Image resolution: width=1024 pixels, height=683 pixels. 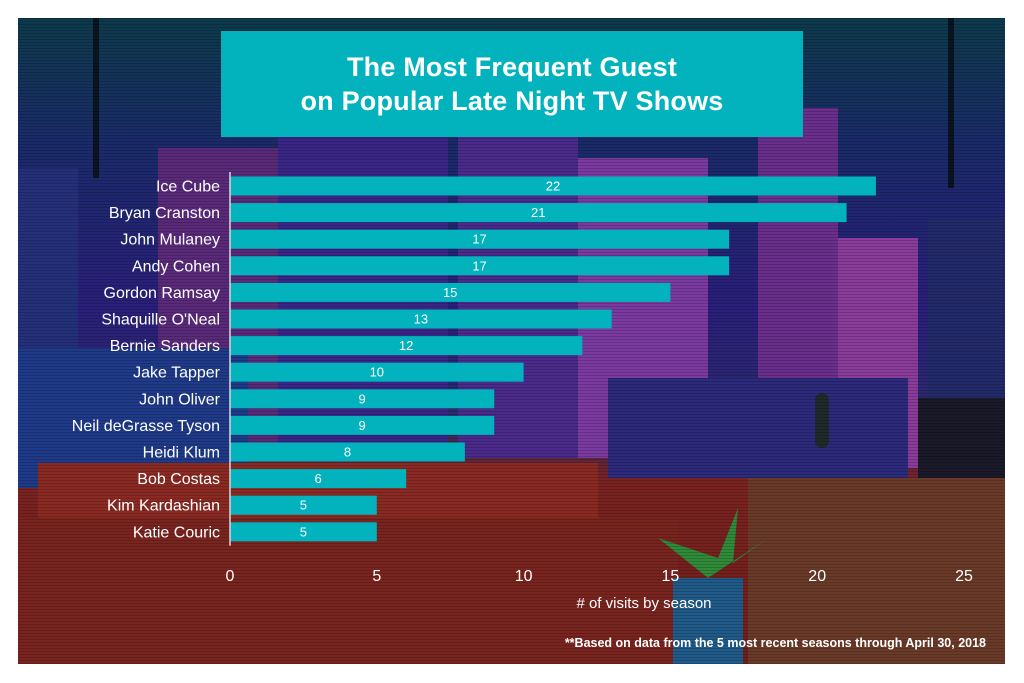 What do you see at coordinates (822, 420) in the screenshot?
I see `desk-microphone` at bounding box center [822, 420].